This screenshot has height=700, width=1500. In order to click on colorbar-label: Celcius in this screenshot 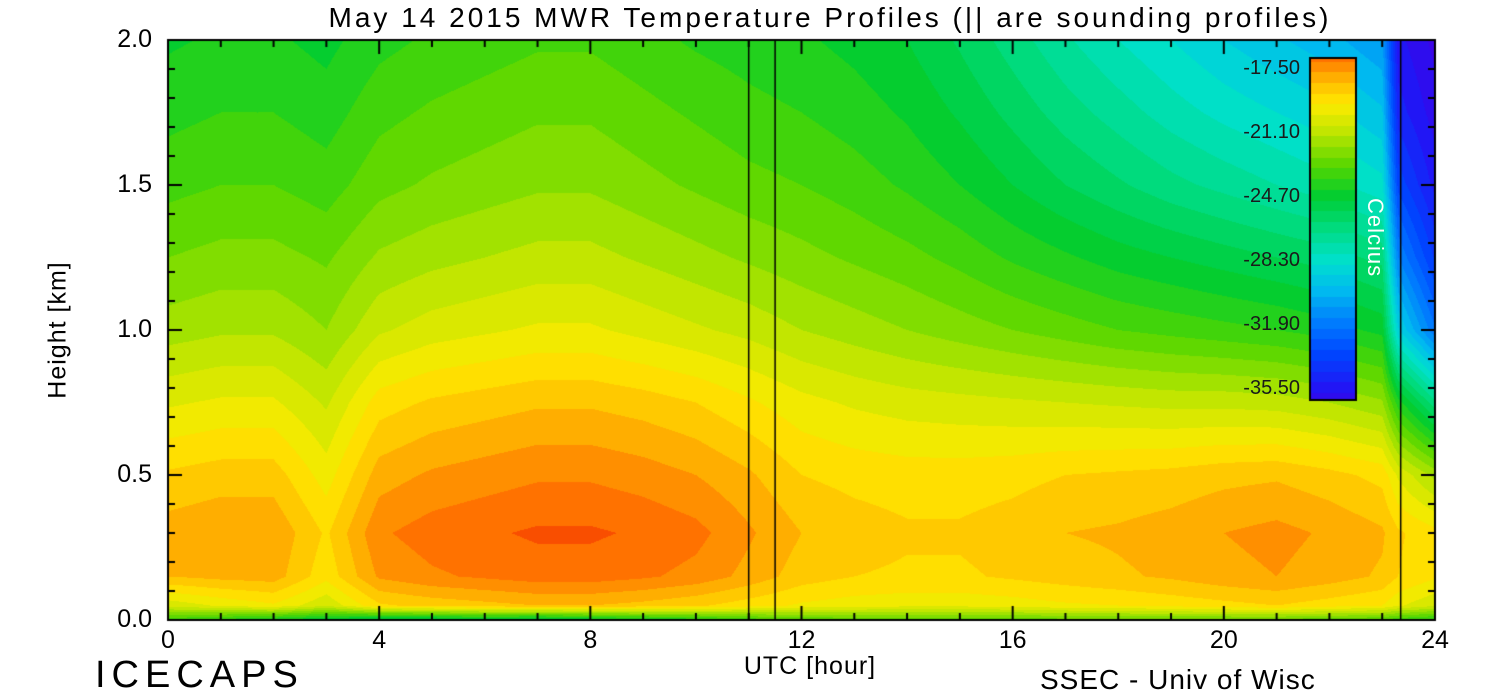, I will do `click(1375, 238)`.